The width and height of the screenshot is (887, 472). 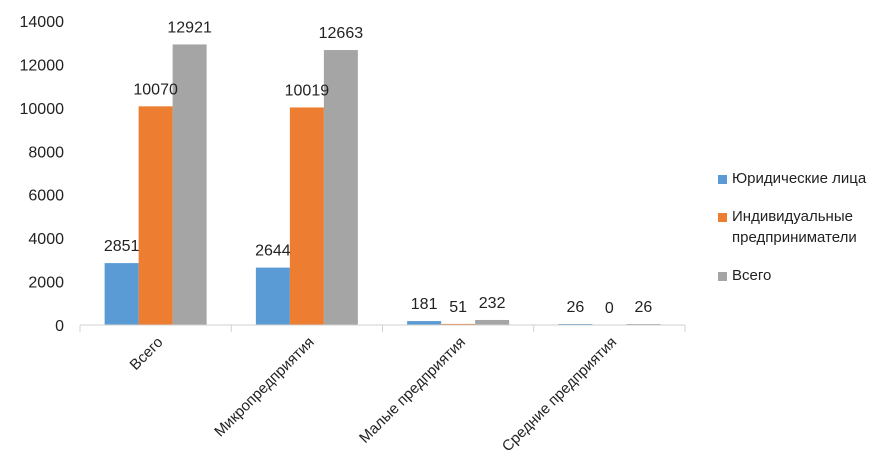 What do you see at coordinates (147, 354) in the screenshot?
I see `x-tick-label: Всего` at bounding box center [147, 354].